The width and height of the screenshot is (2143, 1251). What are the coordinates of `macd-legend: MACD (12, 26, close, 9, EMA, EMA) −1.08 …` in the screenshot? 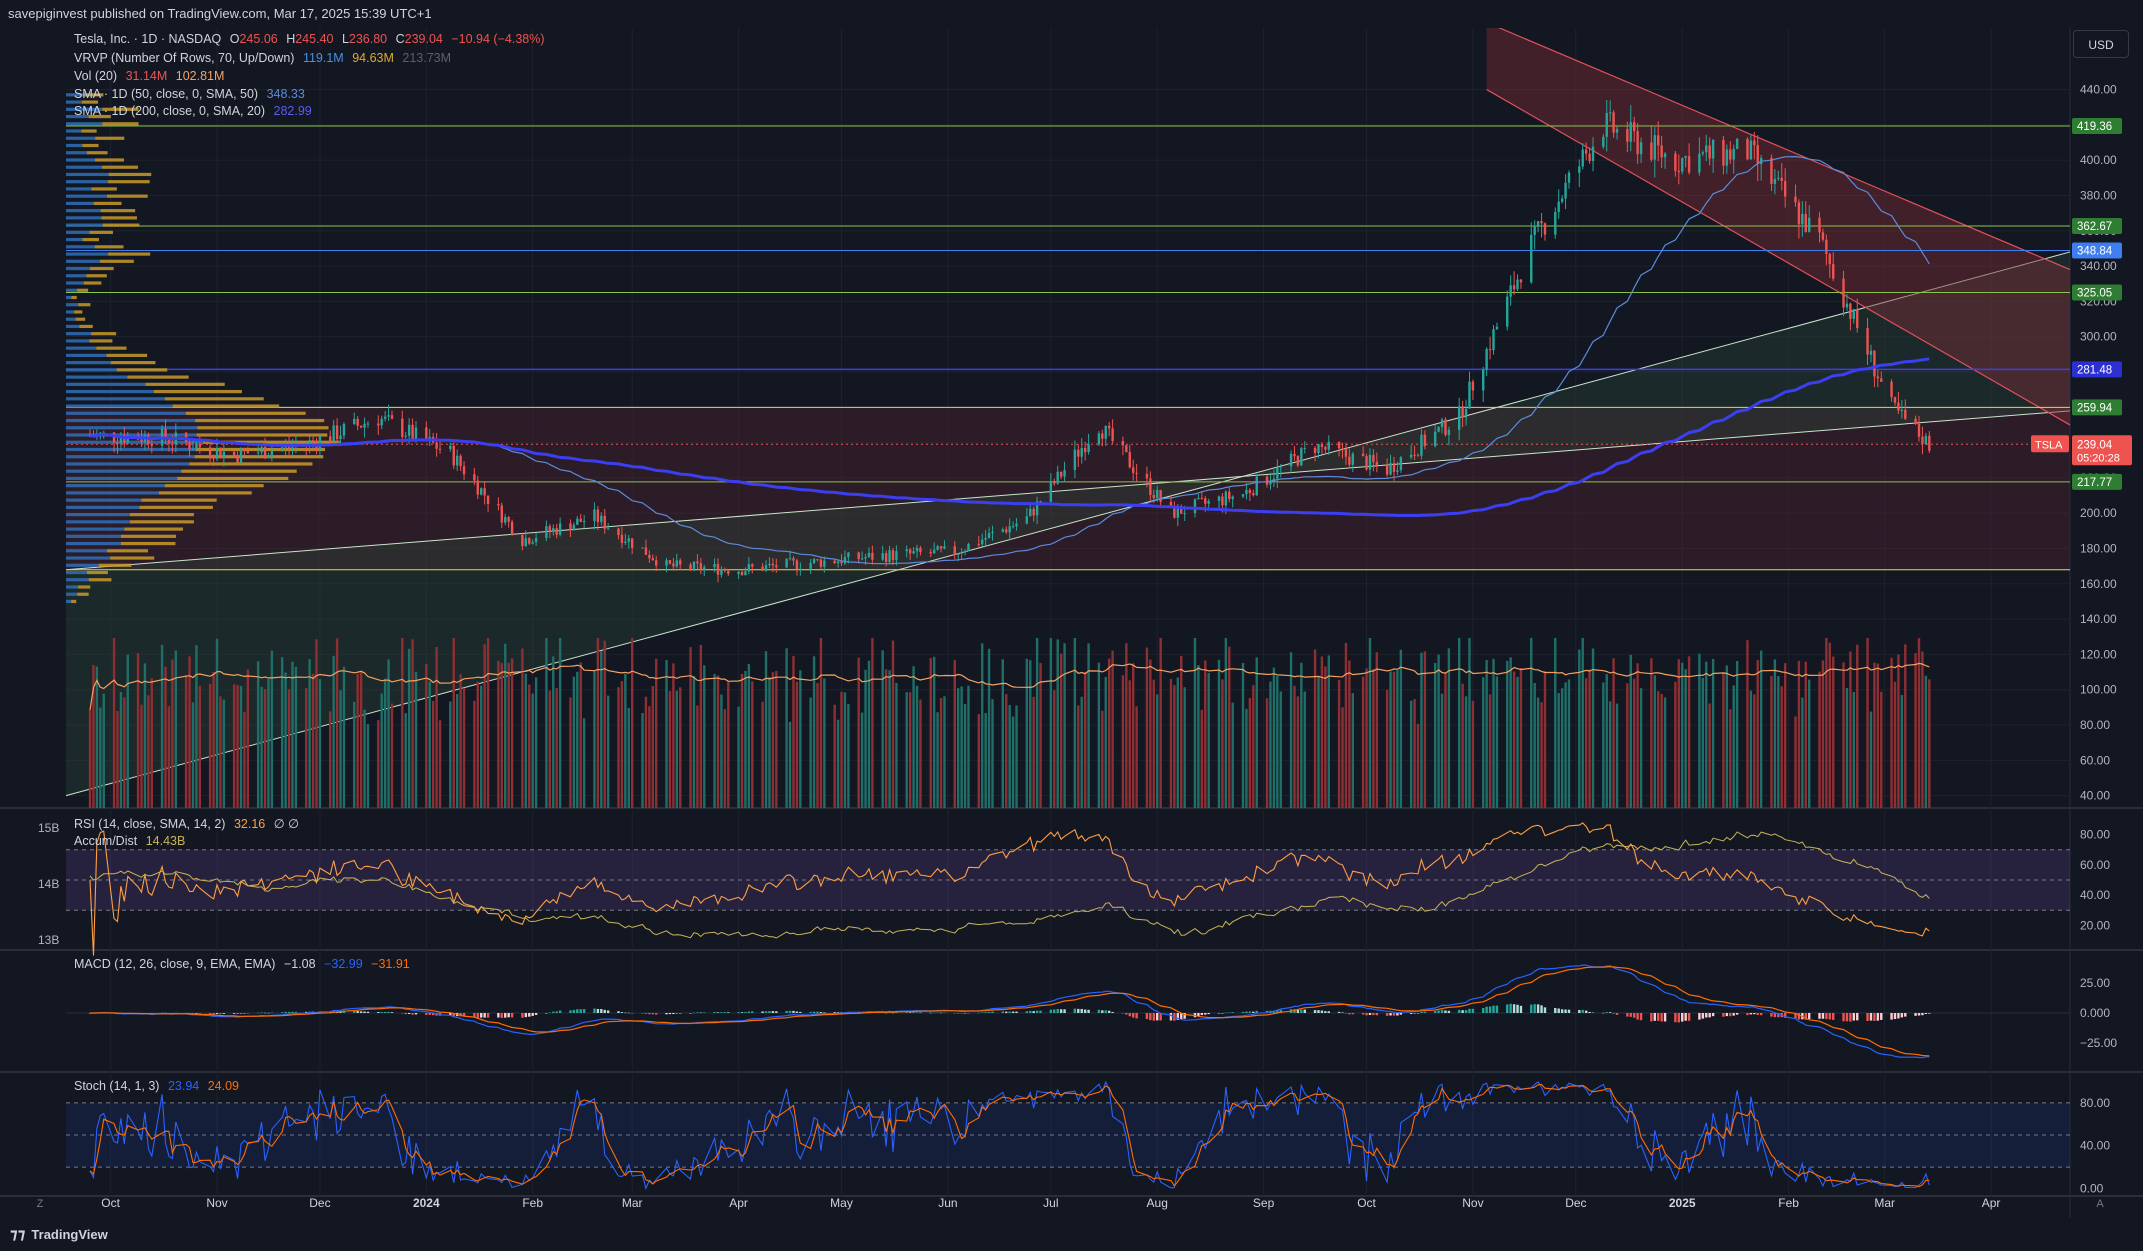 It's located at (244, 964).